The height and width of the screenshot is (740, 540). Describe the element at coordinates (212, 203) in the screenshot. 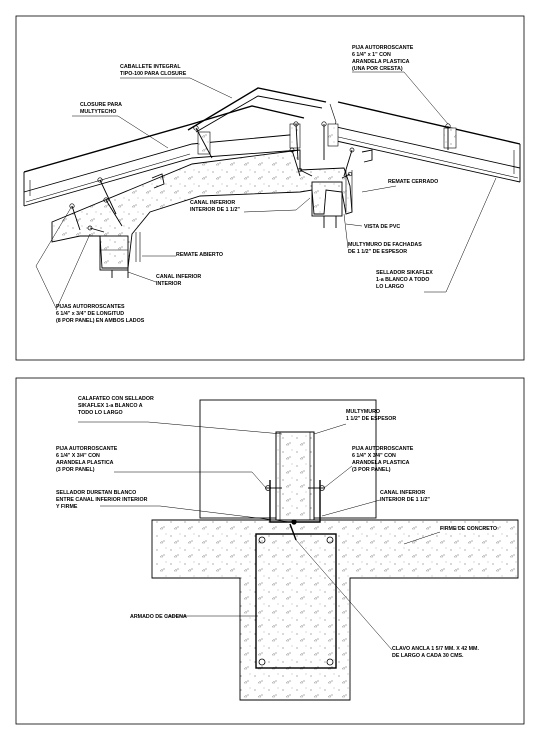

I see `label-canal-ext-1: CANAL INFERIOR` at that location.